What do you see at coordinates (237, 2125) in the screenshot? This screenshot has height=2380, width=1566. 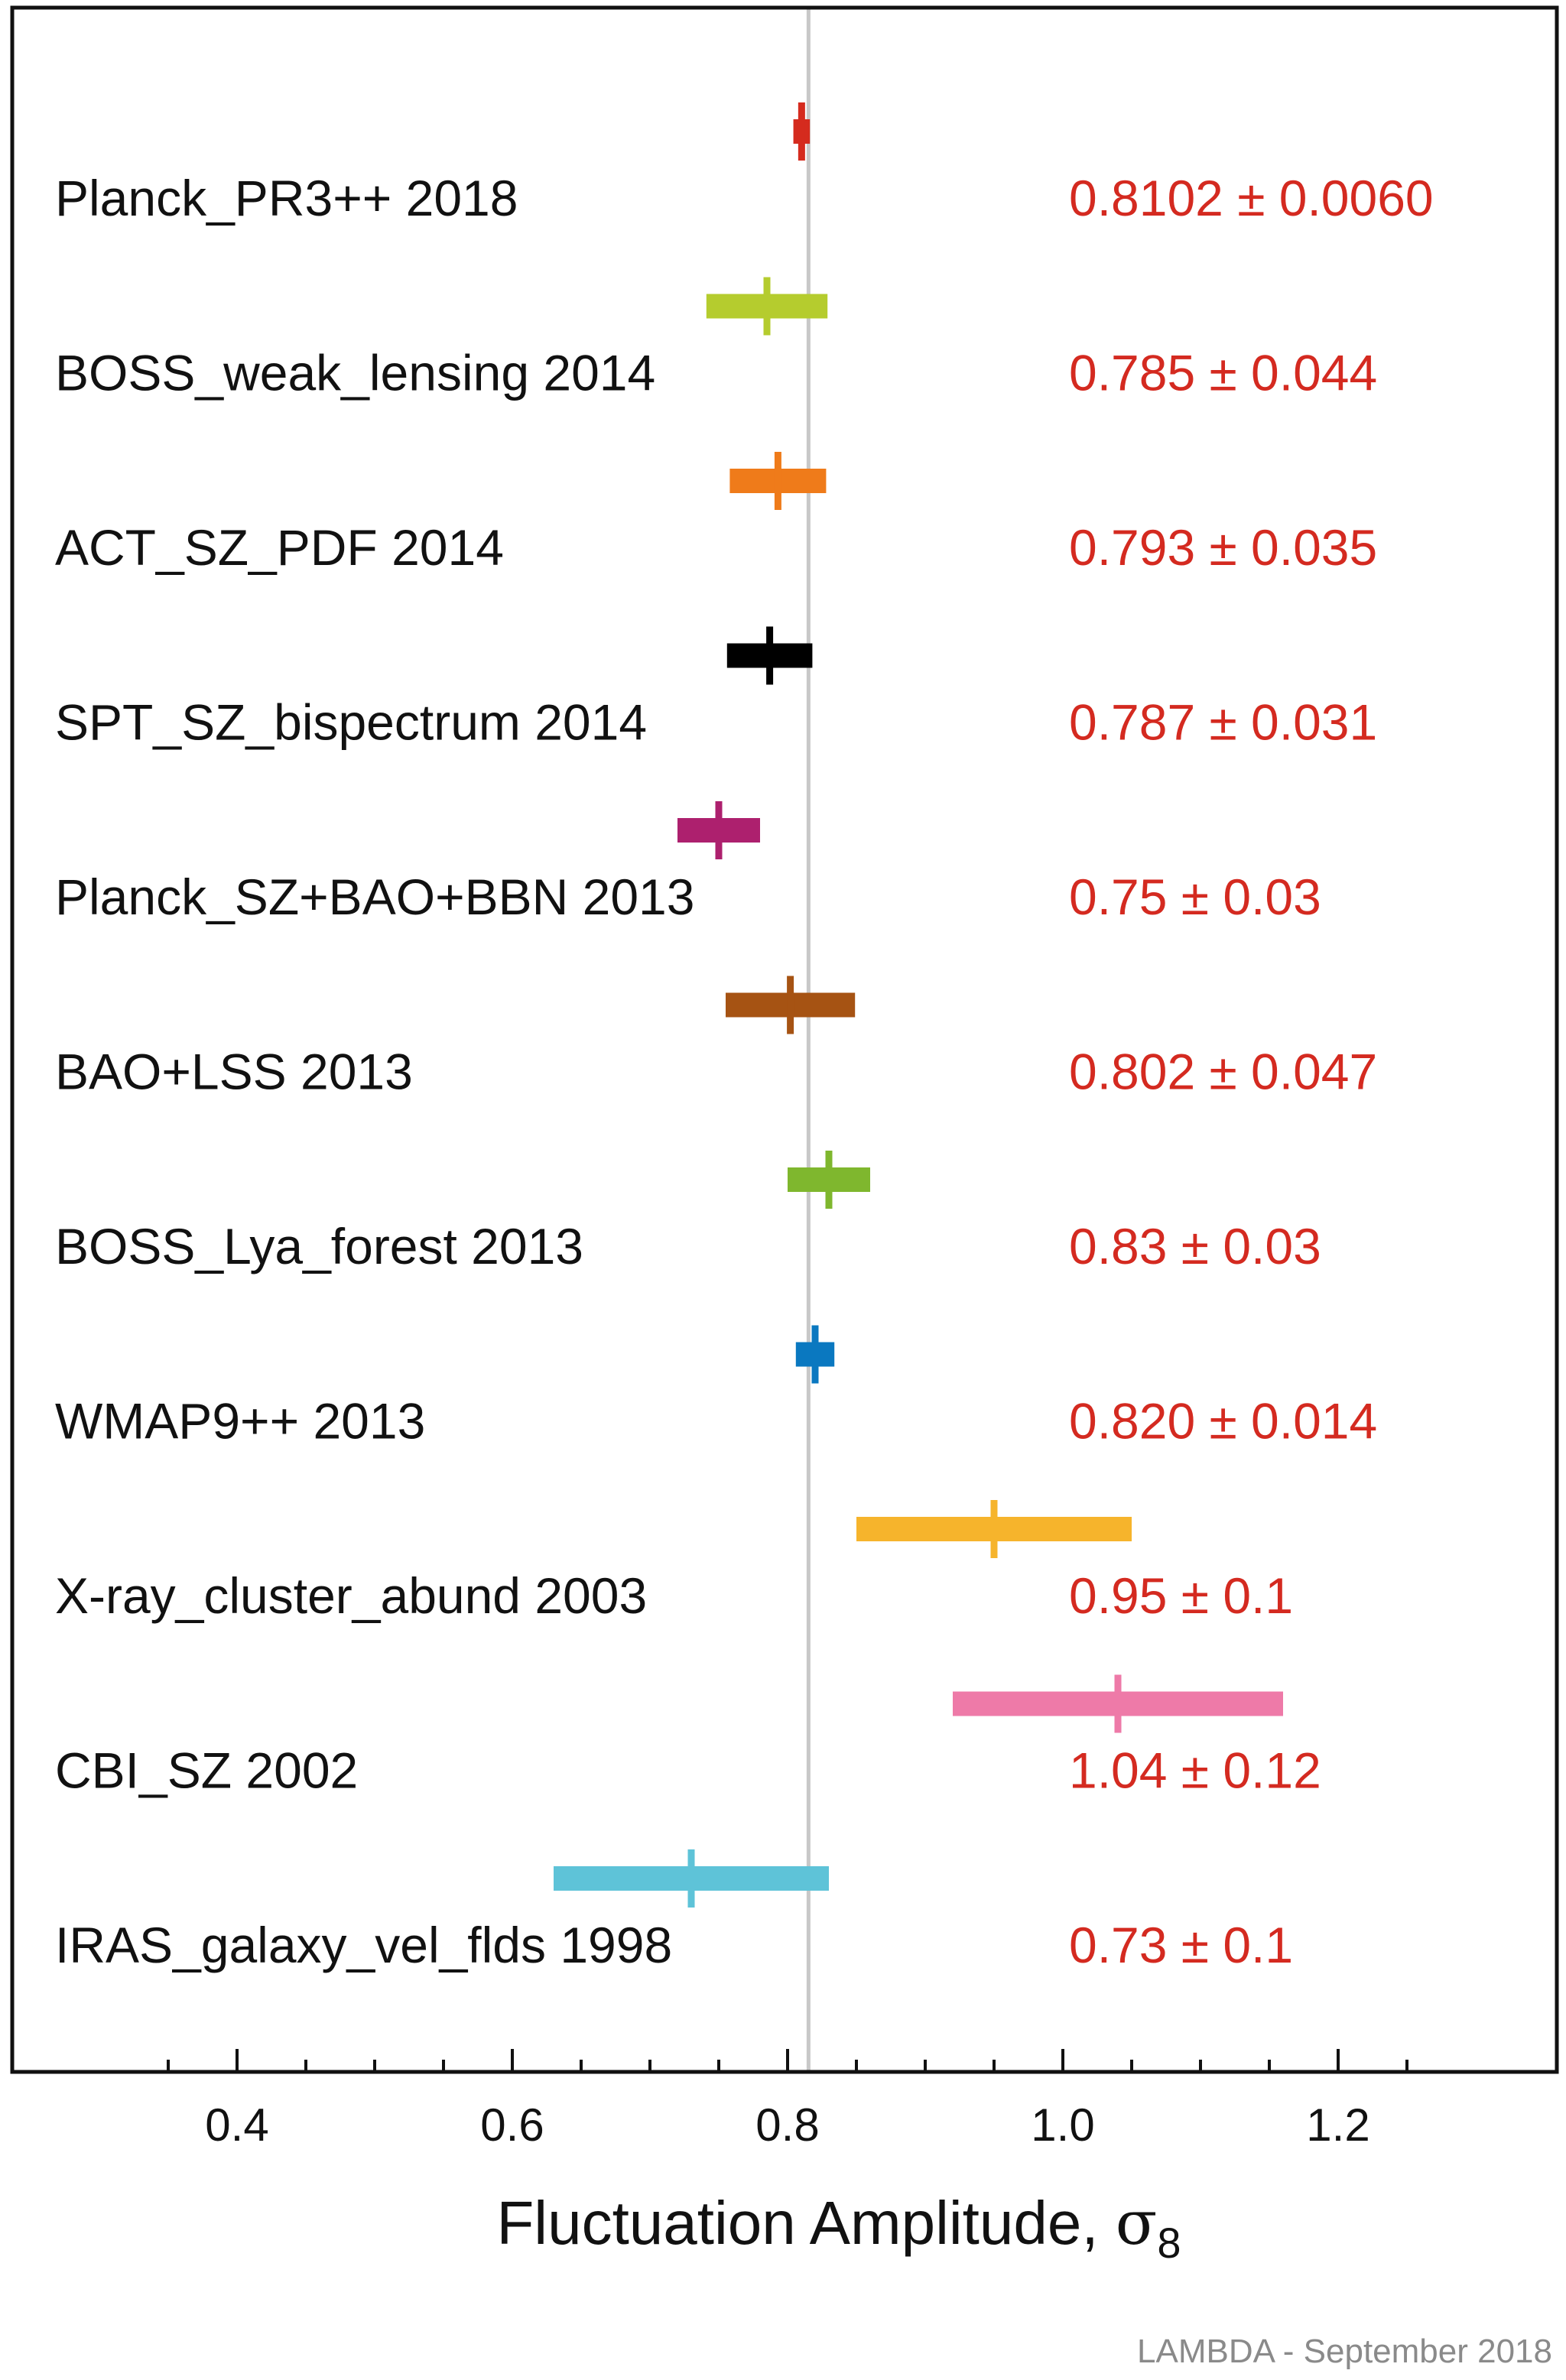 I see `x-tick-label: 0.4` at bounding box center [237, 2125].